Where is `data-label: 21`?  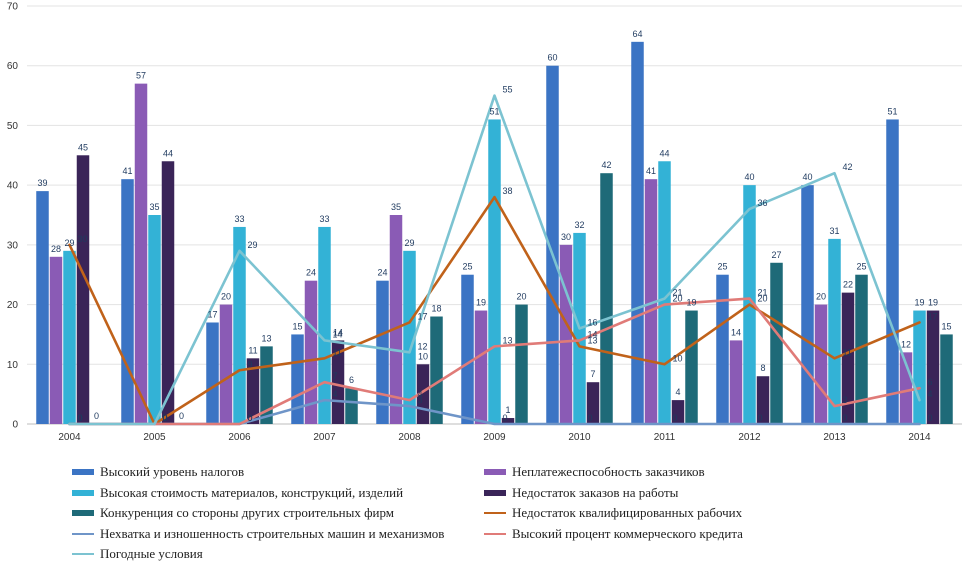 data-label: 21 is located at coordinates (678, 293).